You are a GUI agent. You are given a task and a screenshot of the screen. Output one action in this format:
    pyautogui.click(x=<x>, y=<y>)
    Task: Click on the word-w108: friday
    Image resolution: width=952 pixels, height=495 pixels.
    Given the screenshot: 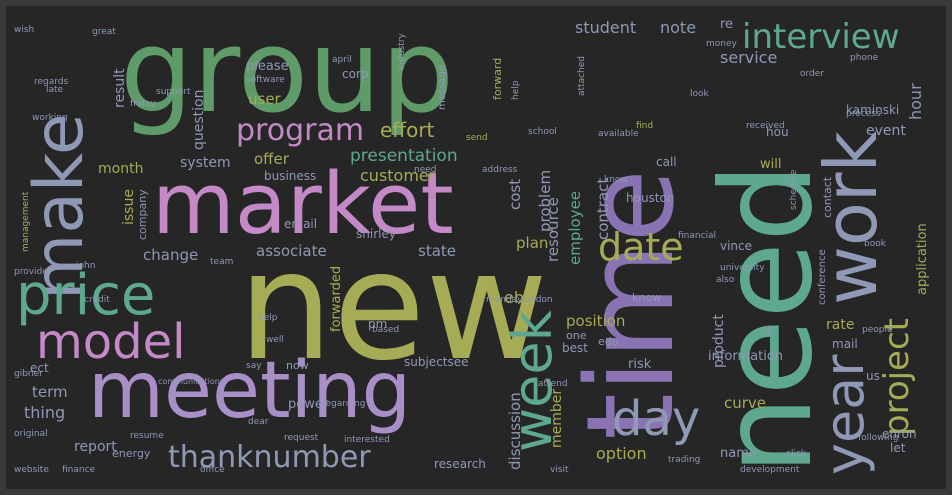 What is the action you would take?
    pyautogui.click(x=143, y=104)
    